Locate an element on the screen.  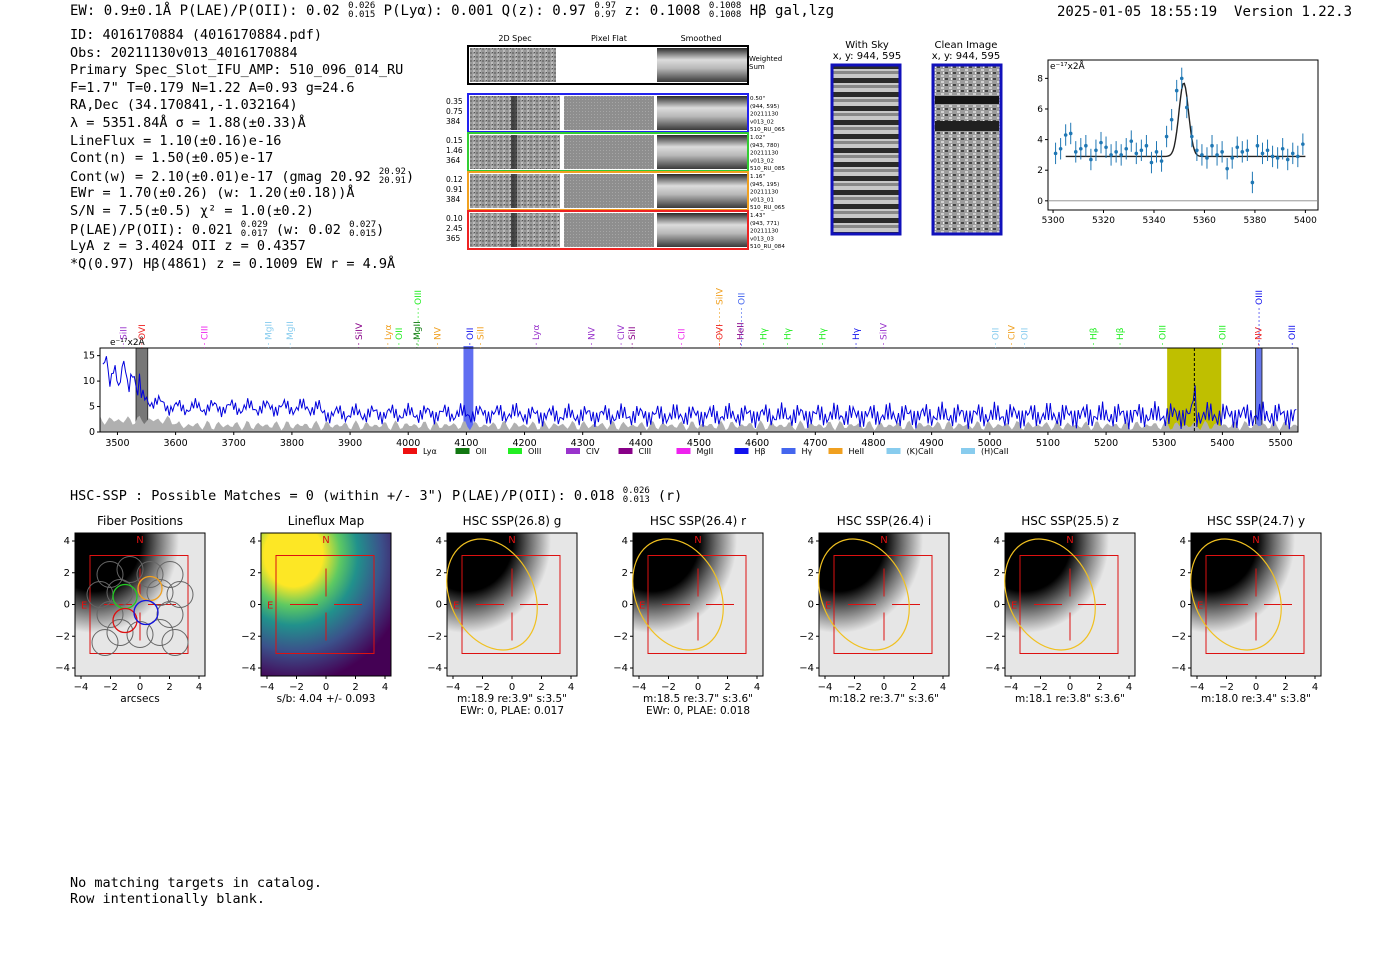
emission-line-label: OVI is located at coordinates (143, 332).